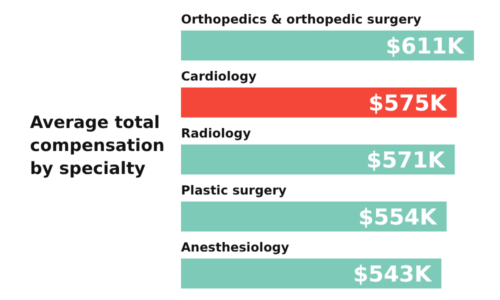 This screenshot has width=500, height=300. What do you see at coordinates (301, 18) in the screenshot?
I see `y-tick-label: Orthopedics & orthopedic surgery` at bounding box center [301, 18].